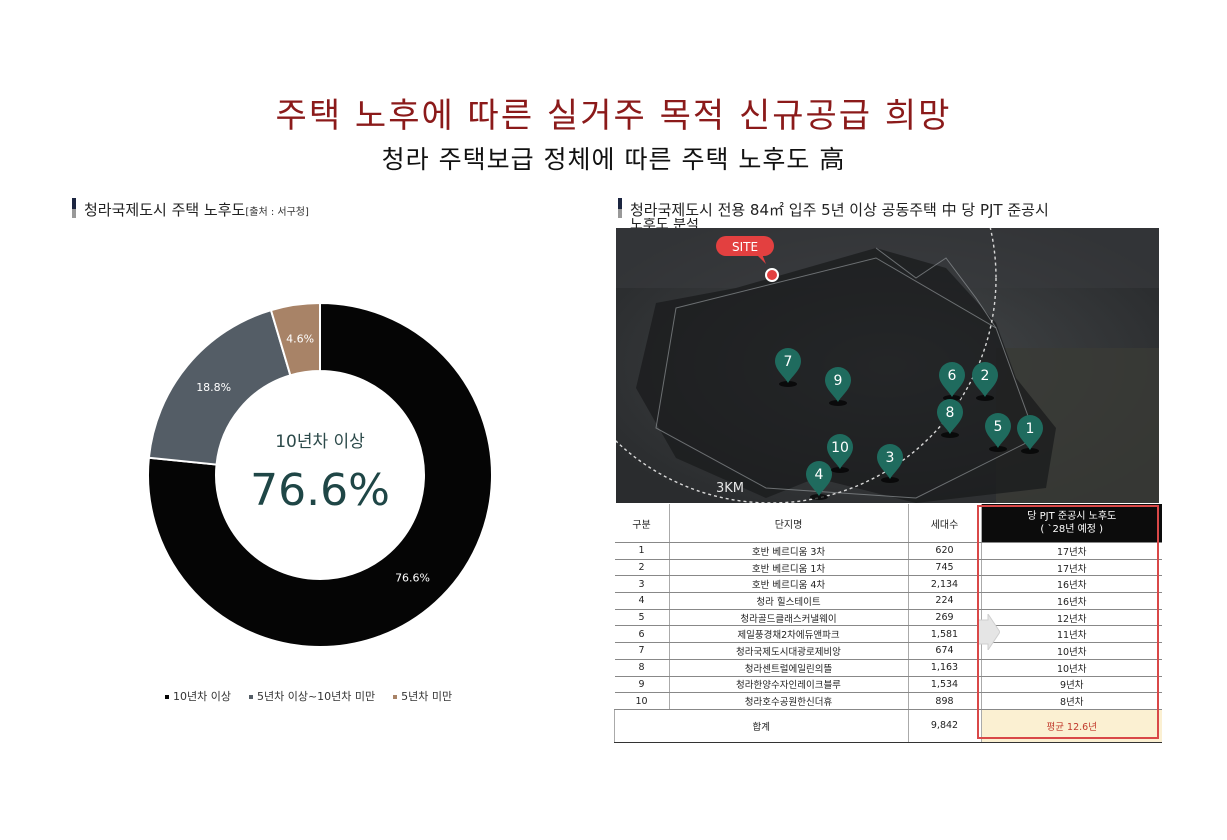 The height and width of the screenshot is (840, 1227). I want to click on map-pin-label: 9, so click(838, 381).